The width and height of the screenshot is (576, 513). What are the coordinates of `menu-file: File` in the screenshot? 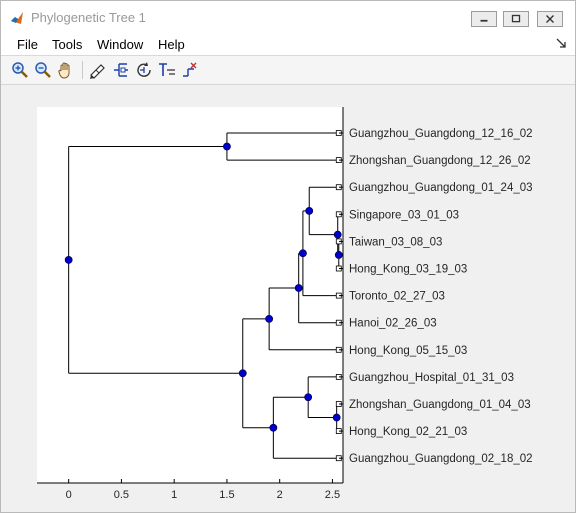 It's located at (27, 44).